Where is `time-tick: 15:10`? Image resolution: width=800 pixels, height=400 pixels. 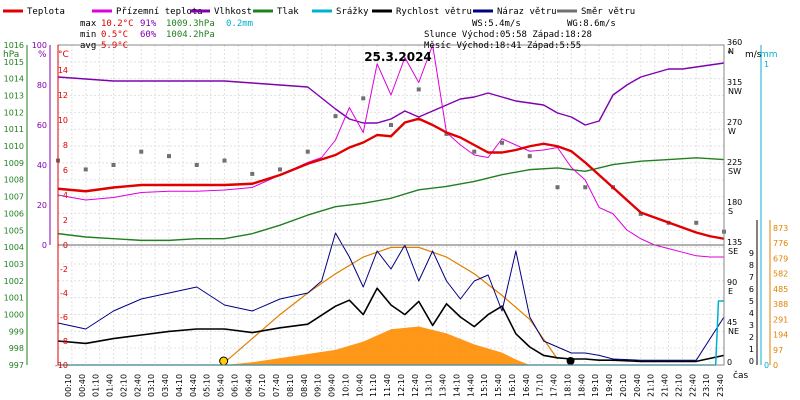
time-tick: 15:10 is located at coordinates (484, 385).